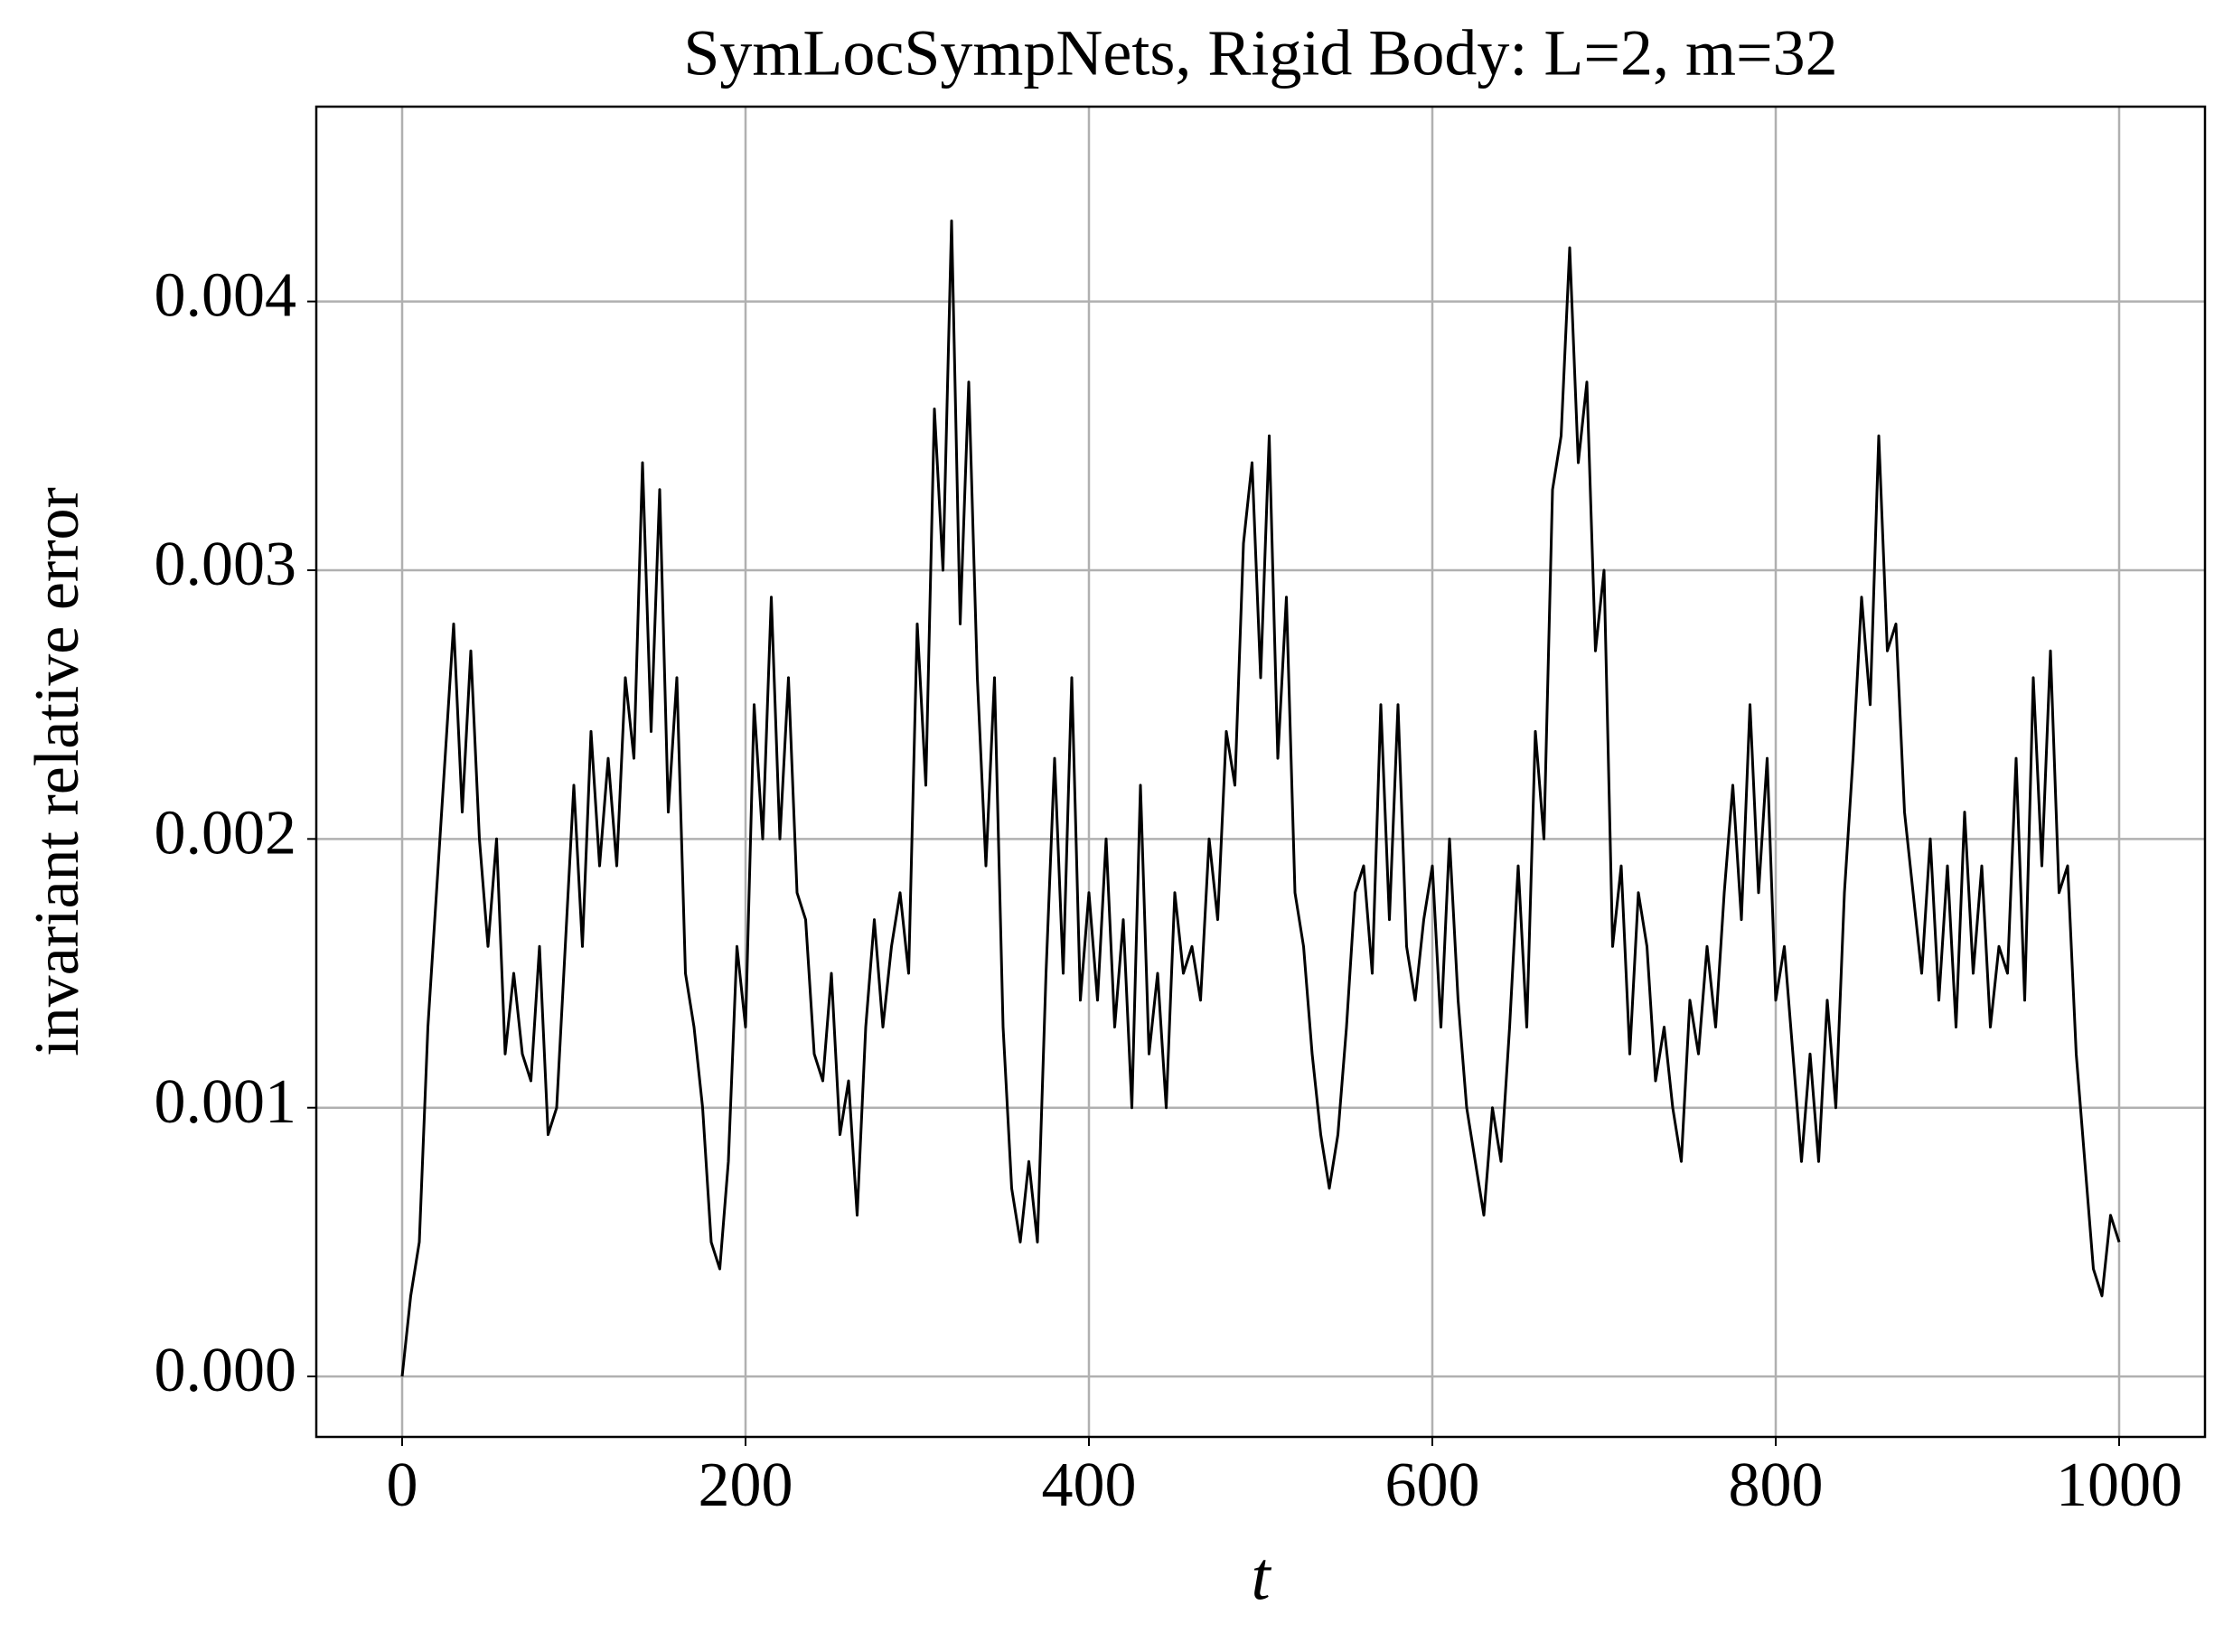  I want to click on x-tick-label: 0, so click(402, 1485).